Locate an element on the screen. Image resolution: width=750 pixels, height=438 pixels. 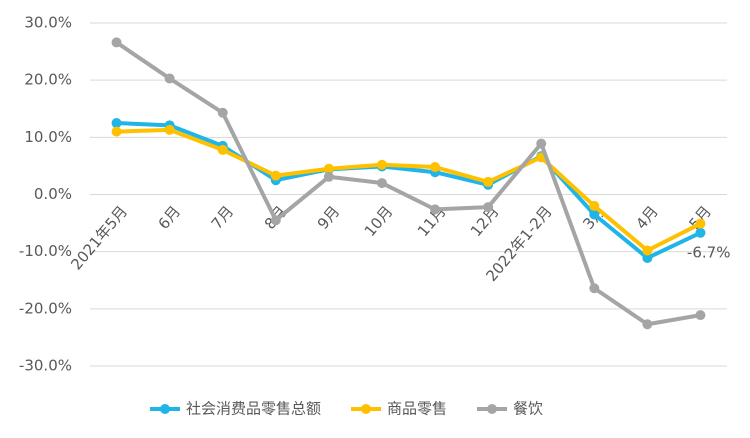
value-label: -6.7% is located at coordinates (709, 252).